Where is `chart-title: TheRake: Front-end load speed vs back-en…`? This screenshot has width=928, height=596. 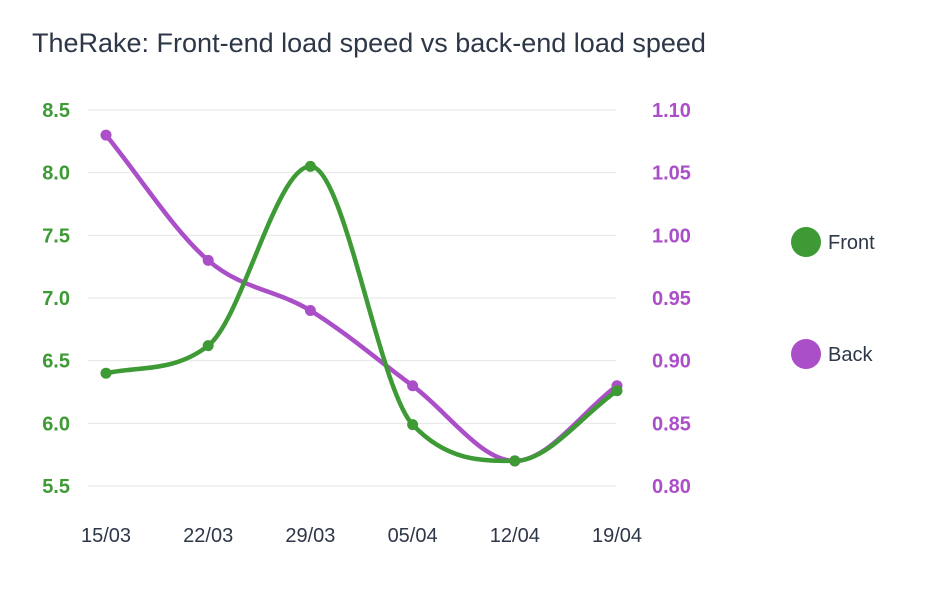
chart-title: TheRake: Front-end load speed vs back-en… is located at coordinates (369, 43).